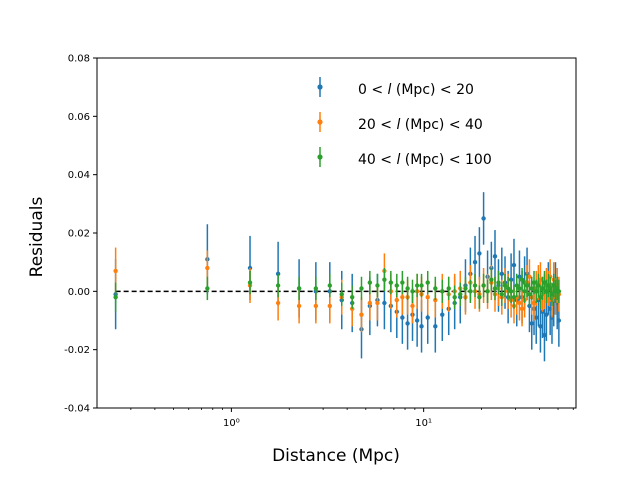 This screenshot has height=480, width=640. Describe the element at coordinates (416, 90) in the screenshot. I see `legend-label-0: 0 < l (Mpc) < 20` at that location.